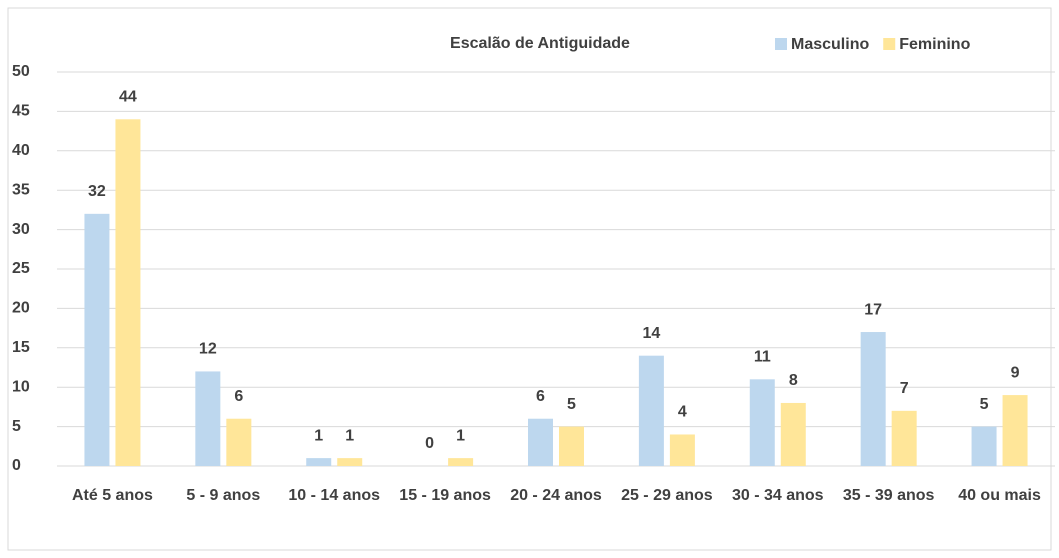 Image resolution: width=1059 pixels, height=558 pixels. I want to click on x-tick-label: 5 - 9 anos, so click(223, 495).